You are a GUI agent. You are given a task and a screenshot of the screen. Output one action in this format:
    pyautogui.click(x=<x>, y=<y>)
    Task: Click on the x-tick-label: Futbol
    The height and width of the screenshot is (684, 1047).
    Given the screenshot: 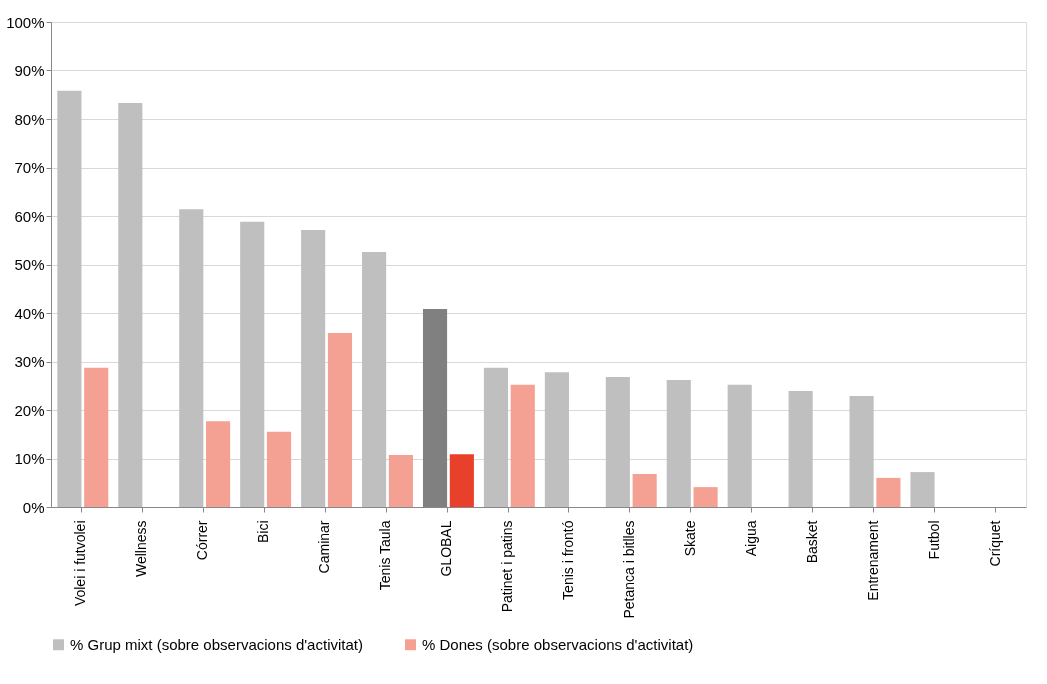 What is the action you would take?
    pyautogui.click(x=933, y=540)
    